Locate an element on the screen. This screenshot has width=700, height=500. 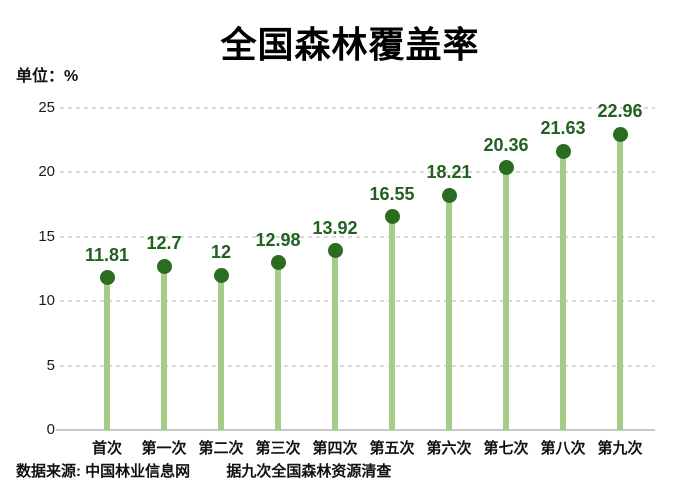
x-axis-line is located at coordinates (355, 430).